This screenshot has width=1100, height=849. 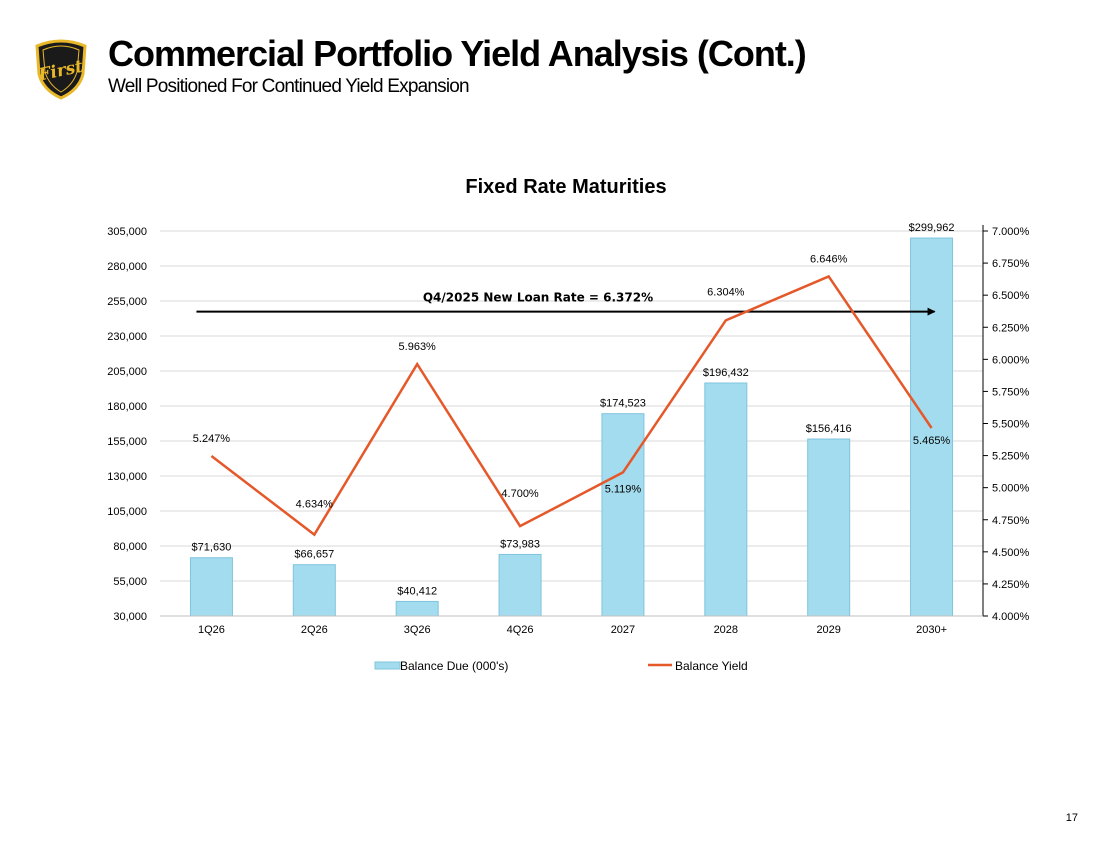 I want to click on bar-value-label: $156,416, so click(x=829, y=429).